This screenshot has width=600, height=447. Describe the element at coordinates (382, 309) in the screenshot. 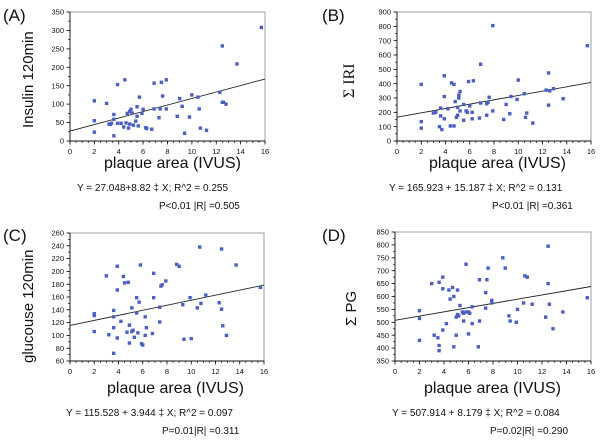

I see `y-tick-label: 550` at that location.